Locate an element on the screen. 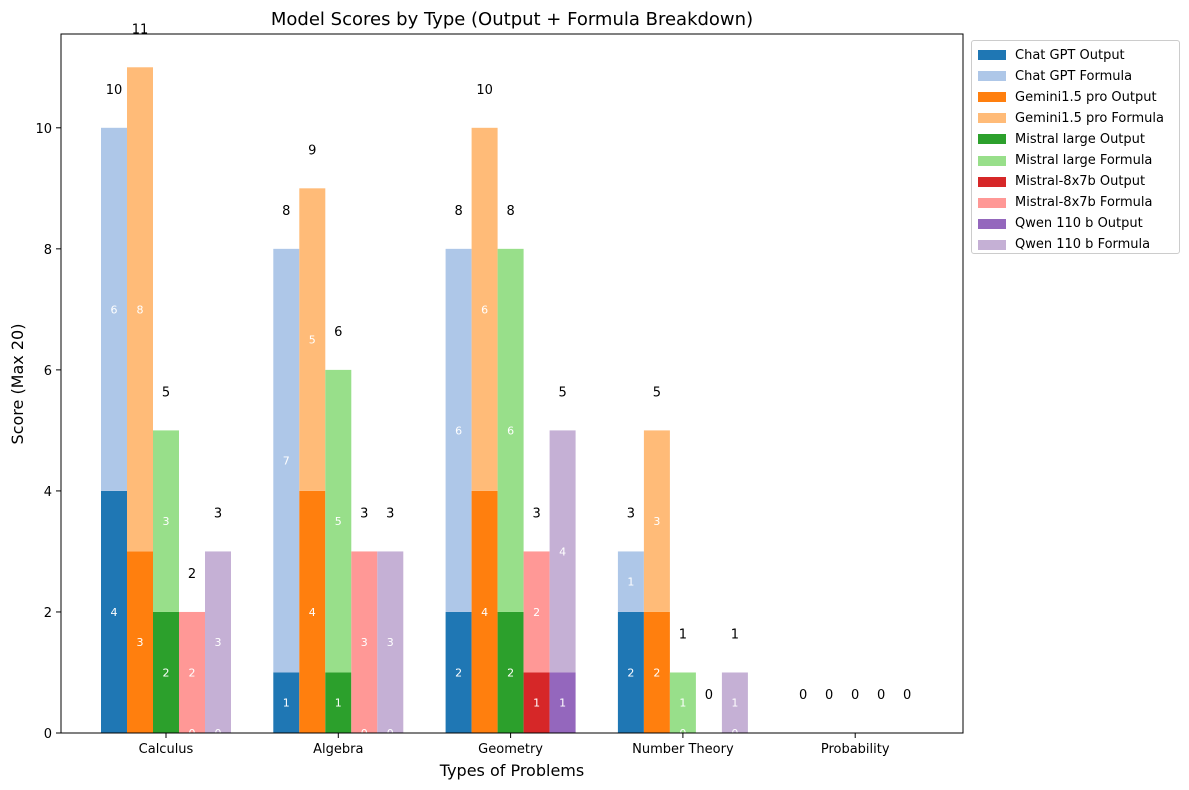 The image size is (1189, 790). y-tick-label: 0 is located at coordinates (48, 734).